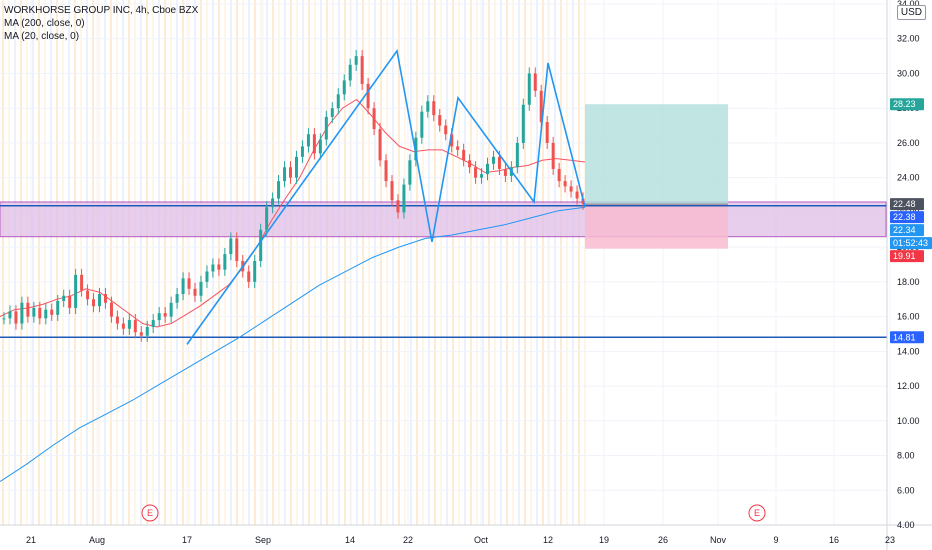  Describe the element at coordinates (908, 421) in the screenshot. I see `y-tick-label: 10.00` at that location.